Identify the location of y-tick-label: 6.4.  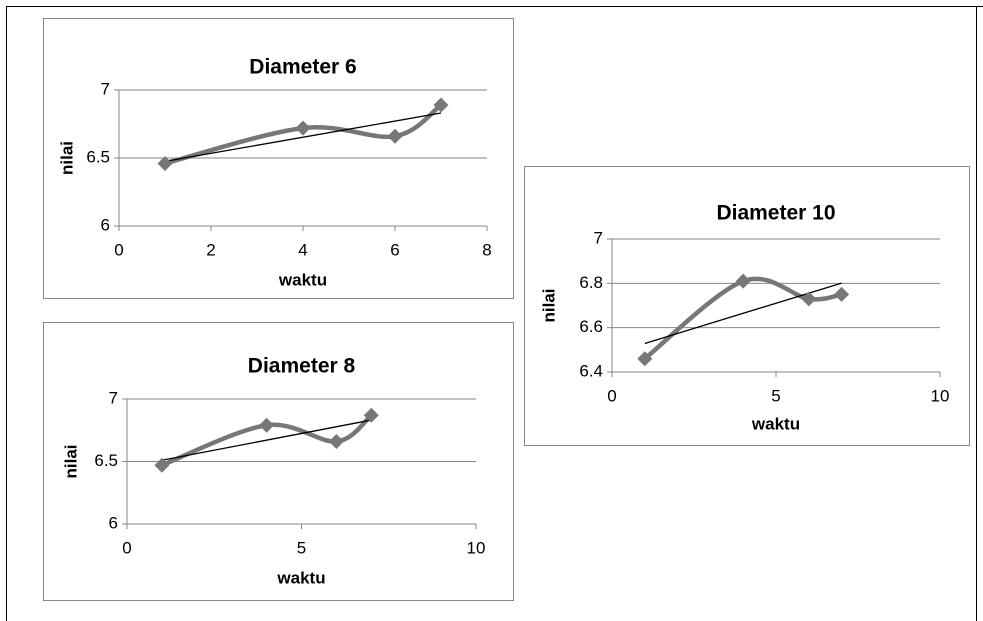
(591, 370).